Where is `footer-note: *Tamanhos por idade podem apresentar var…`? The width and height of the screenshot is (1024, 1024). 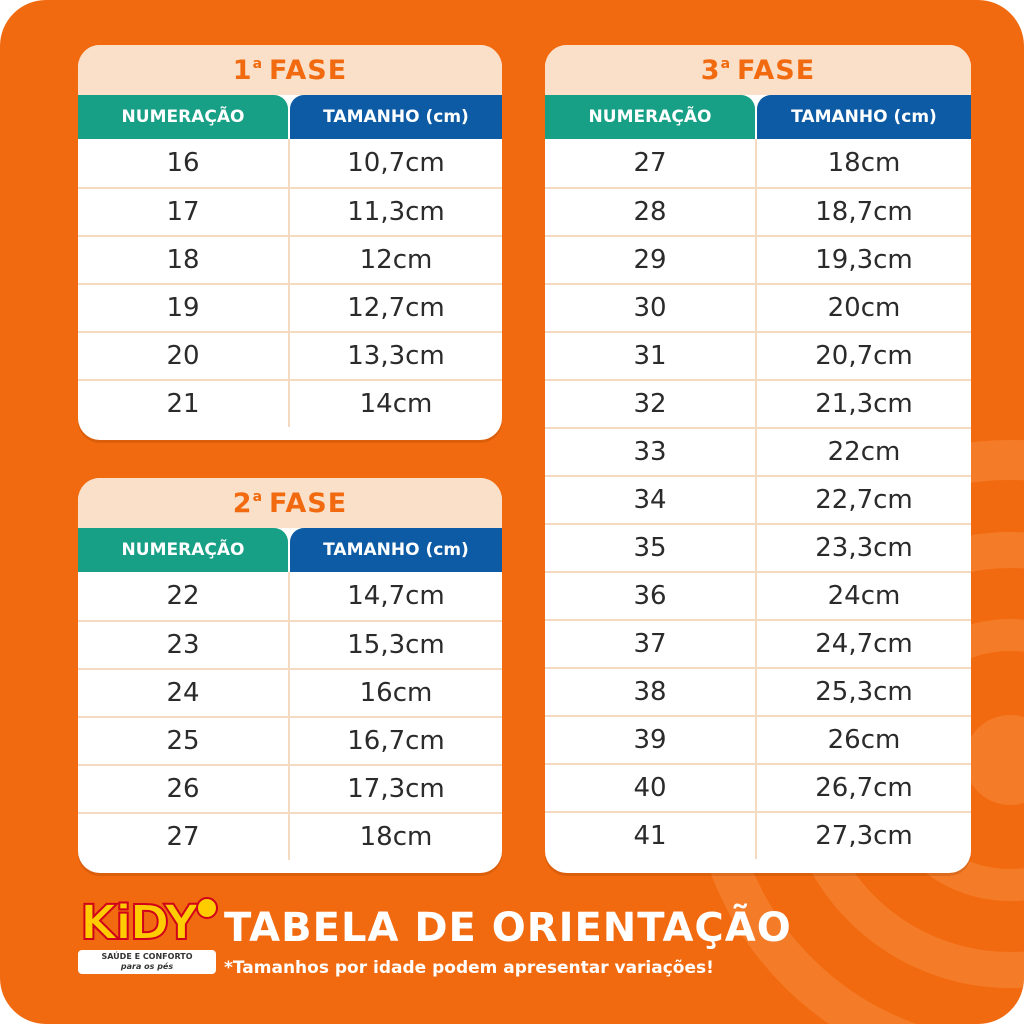 footer-note: *Tamanhos por idade podem apresentar var… is located at coordinates (469, 968).